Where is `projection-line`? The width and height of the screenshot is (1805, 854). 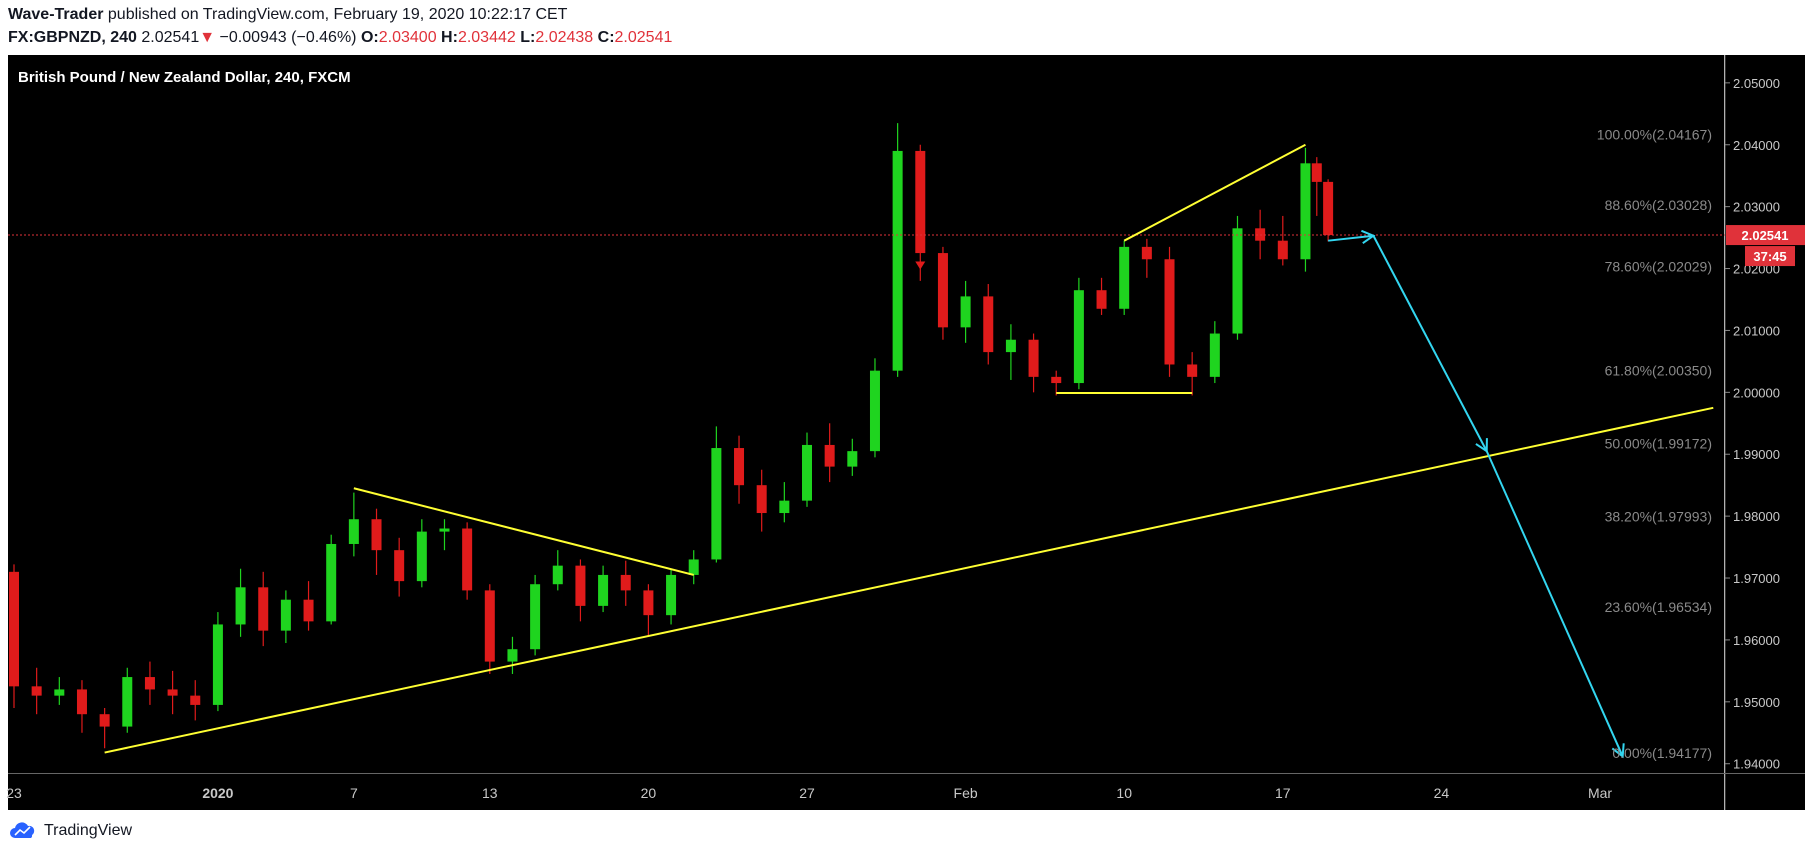 projection-line is located at coordinates (1430, 343).